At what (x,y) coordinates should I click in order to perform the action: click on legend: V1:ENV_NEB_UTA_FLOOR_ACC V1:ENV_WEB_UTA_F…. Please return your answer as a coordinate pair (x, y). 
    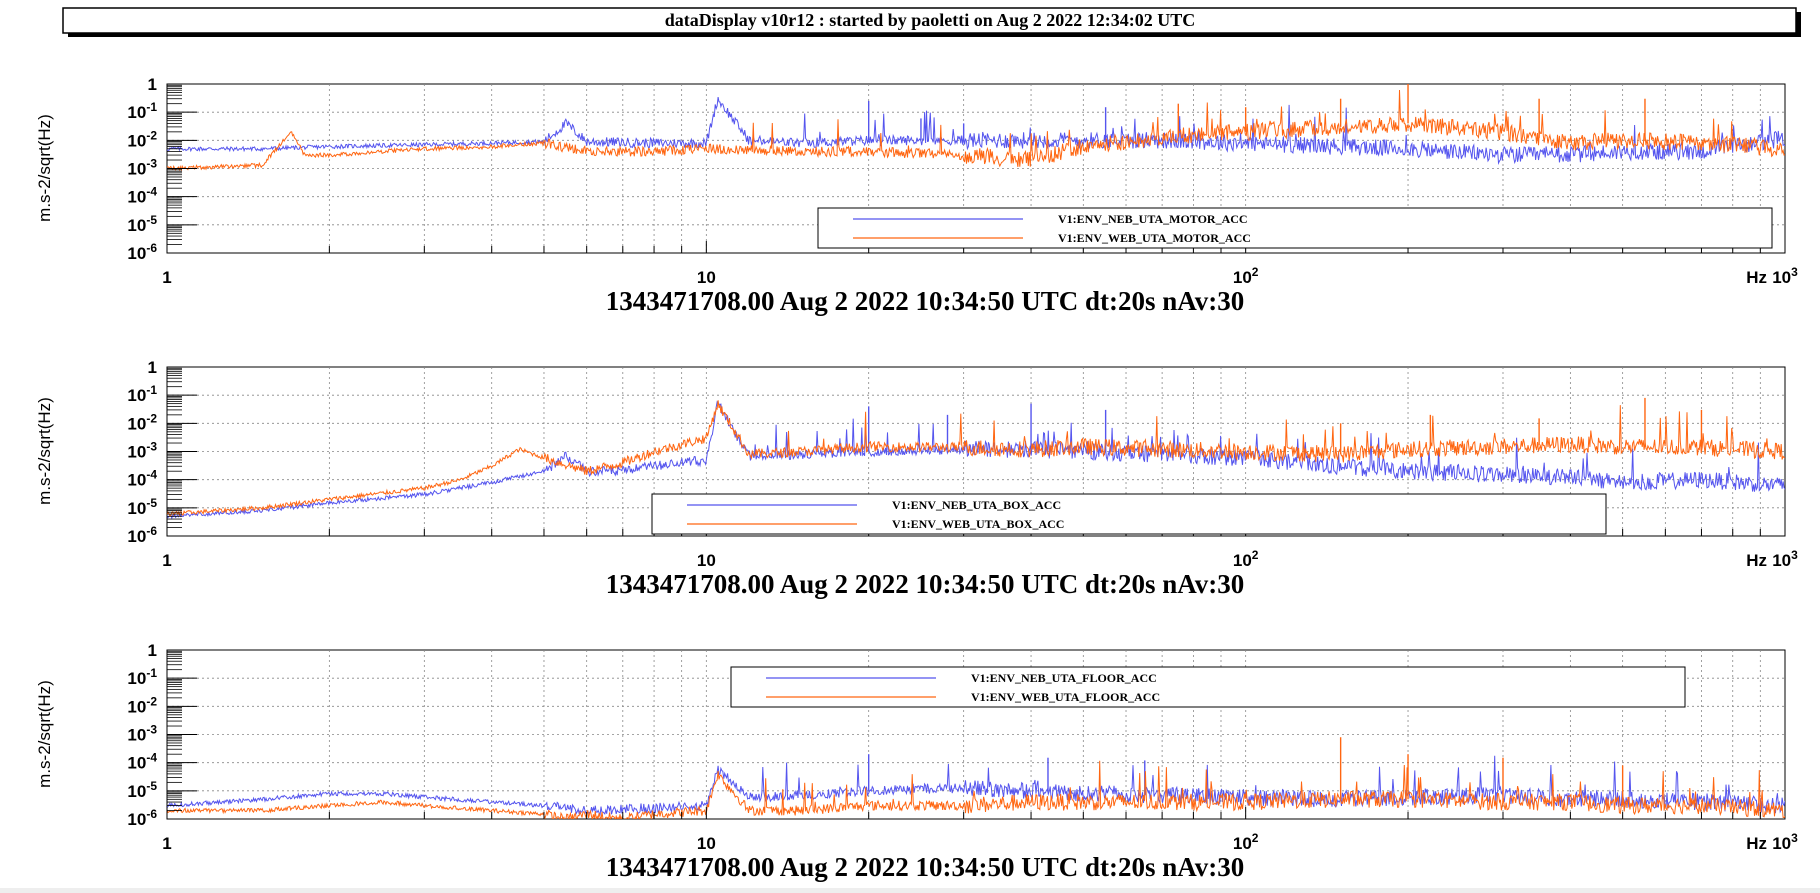
    Looking at the image, I should click on (1208, 687).